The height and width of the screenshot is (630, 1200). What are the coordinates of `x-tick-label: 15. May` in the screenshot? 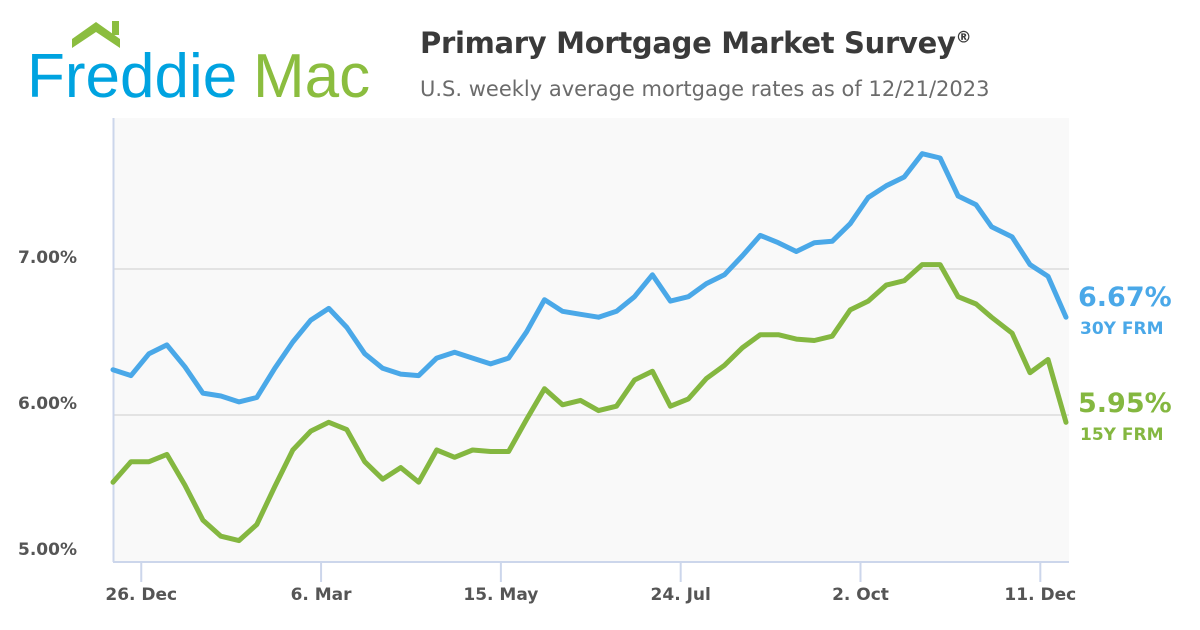 It's located at (500, 595).